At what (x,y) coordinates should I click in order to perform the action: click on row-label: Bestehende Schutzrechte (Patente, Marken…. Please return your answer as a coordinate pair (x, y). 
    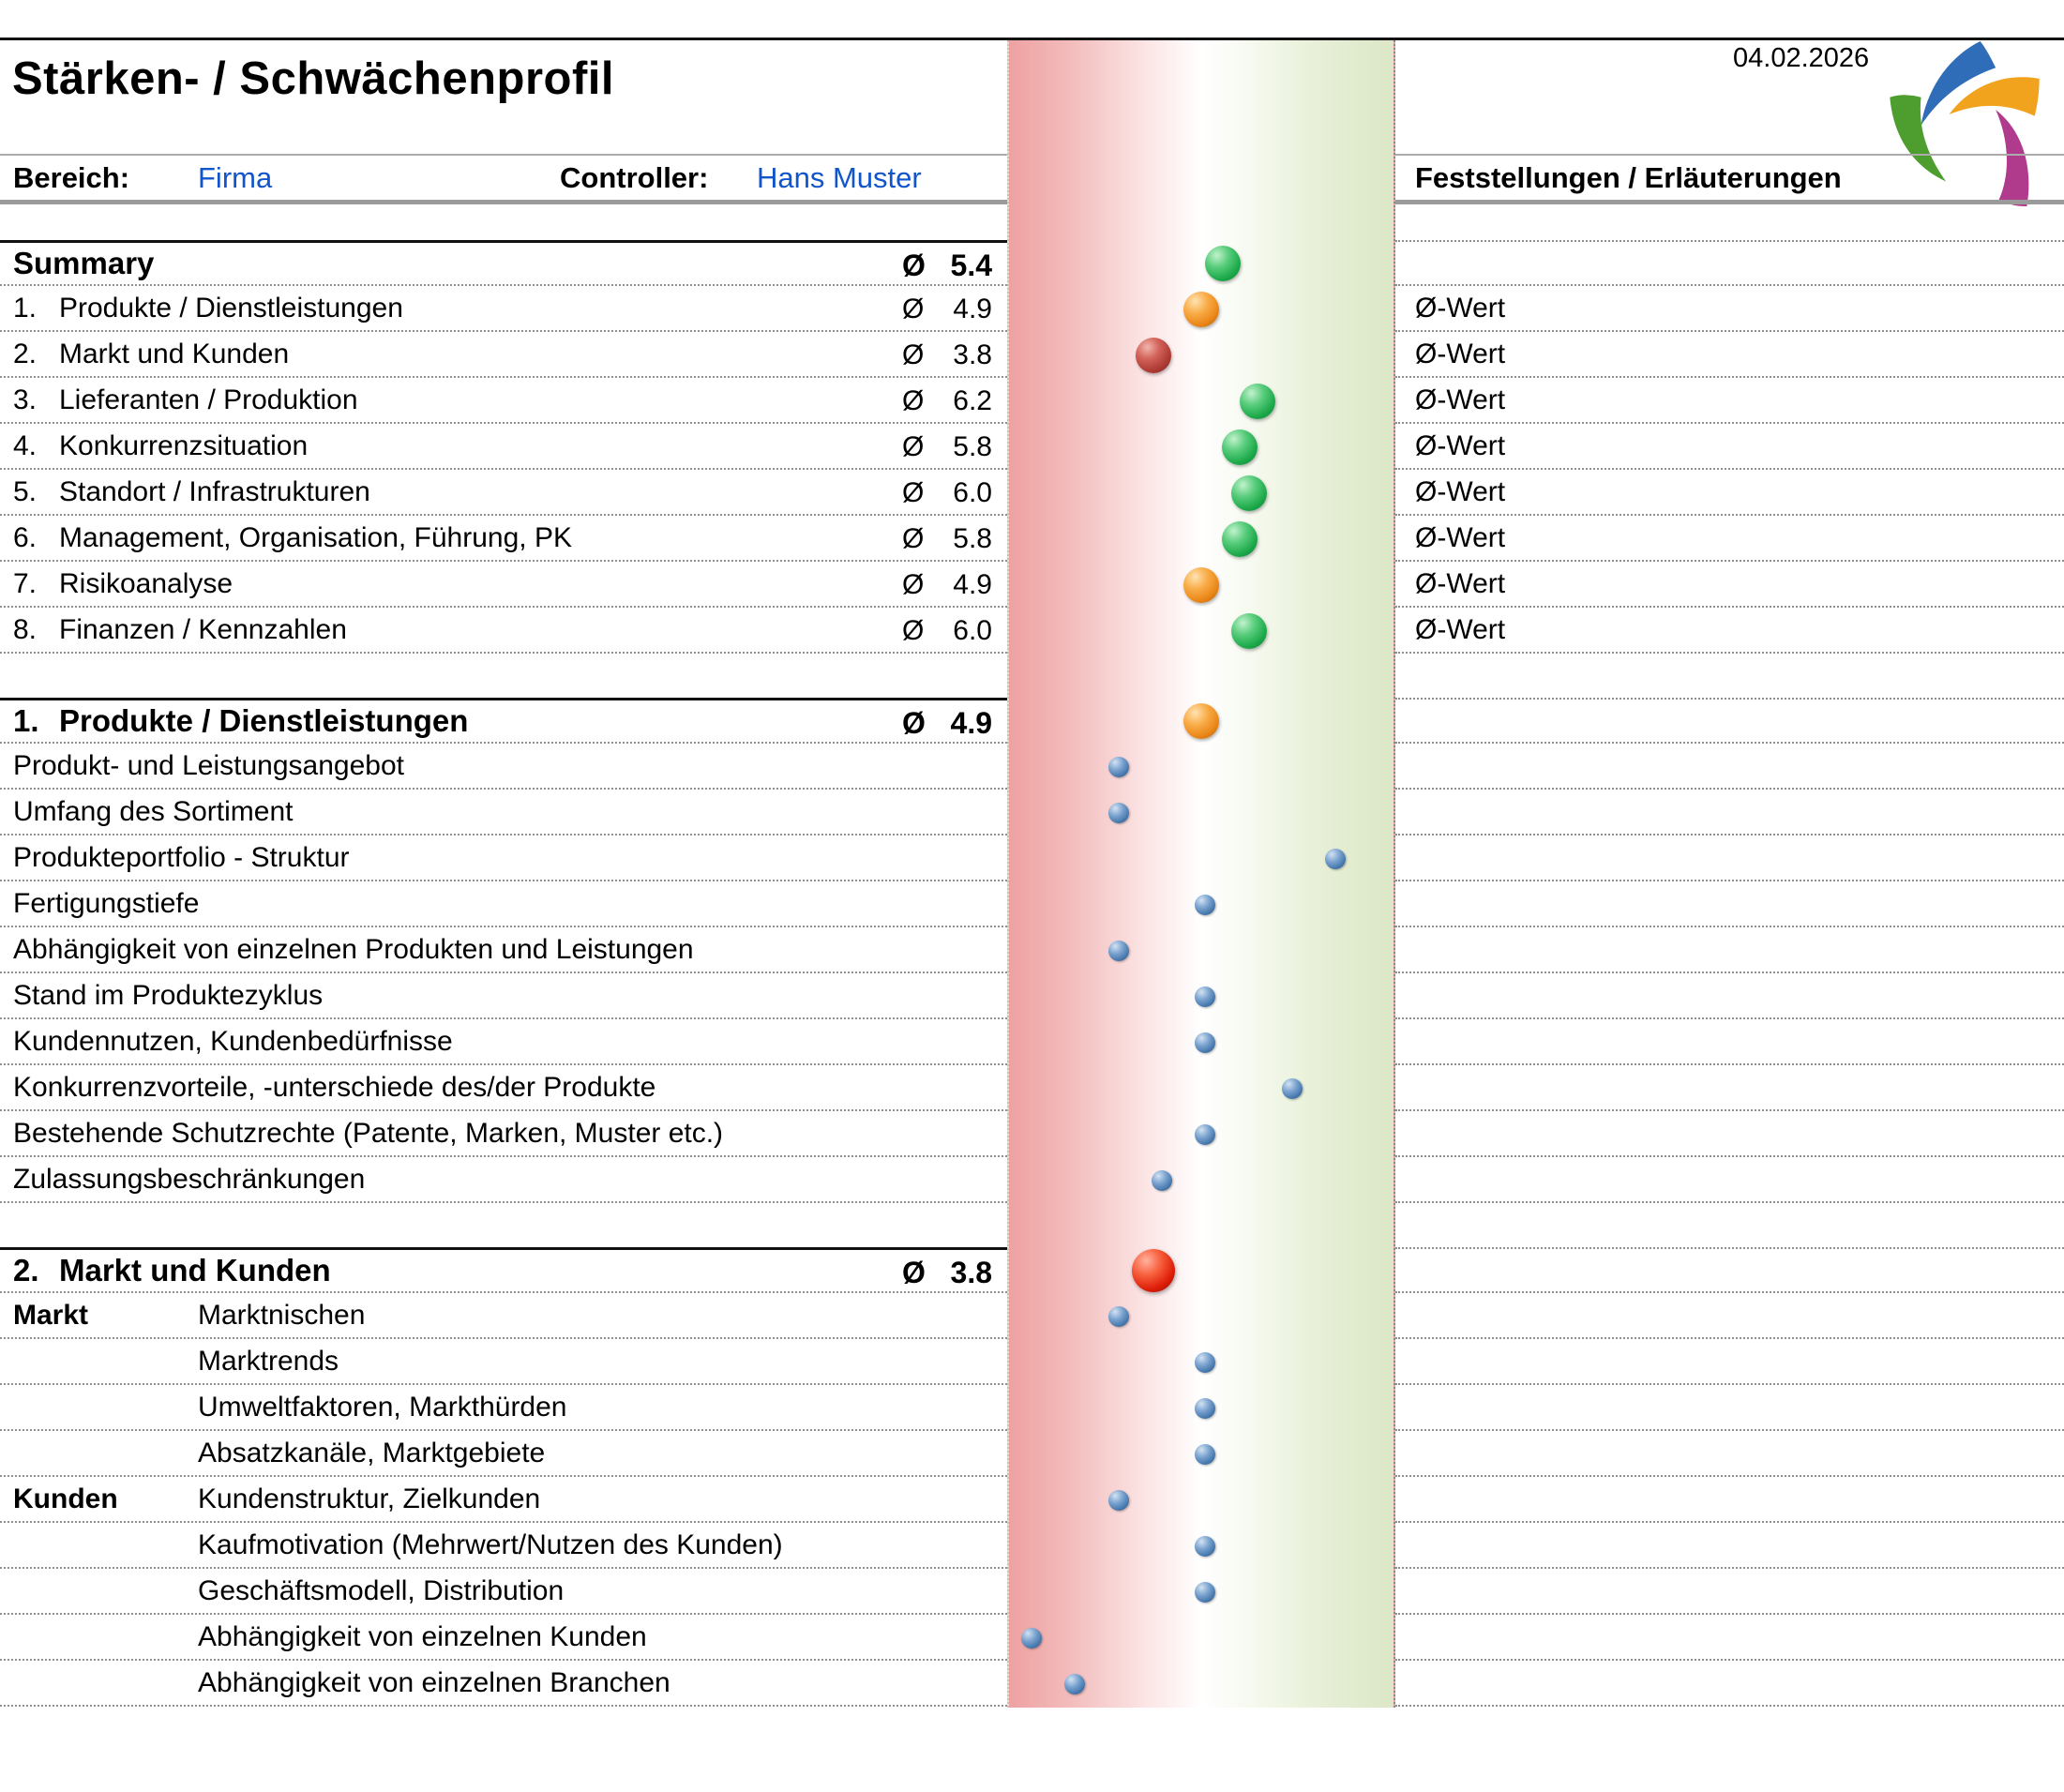
    Looking at the image, I should click on (368, 1133).